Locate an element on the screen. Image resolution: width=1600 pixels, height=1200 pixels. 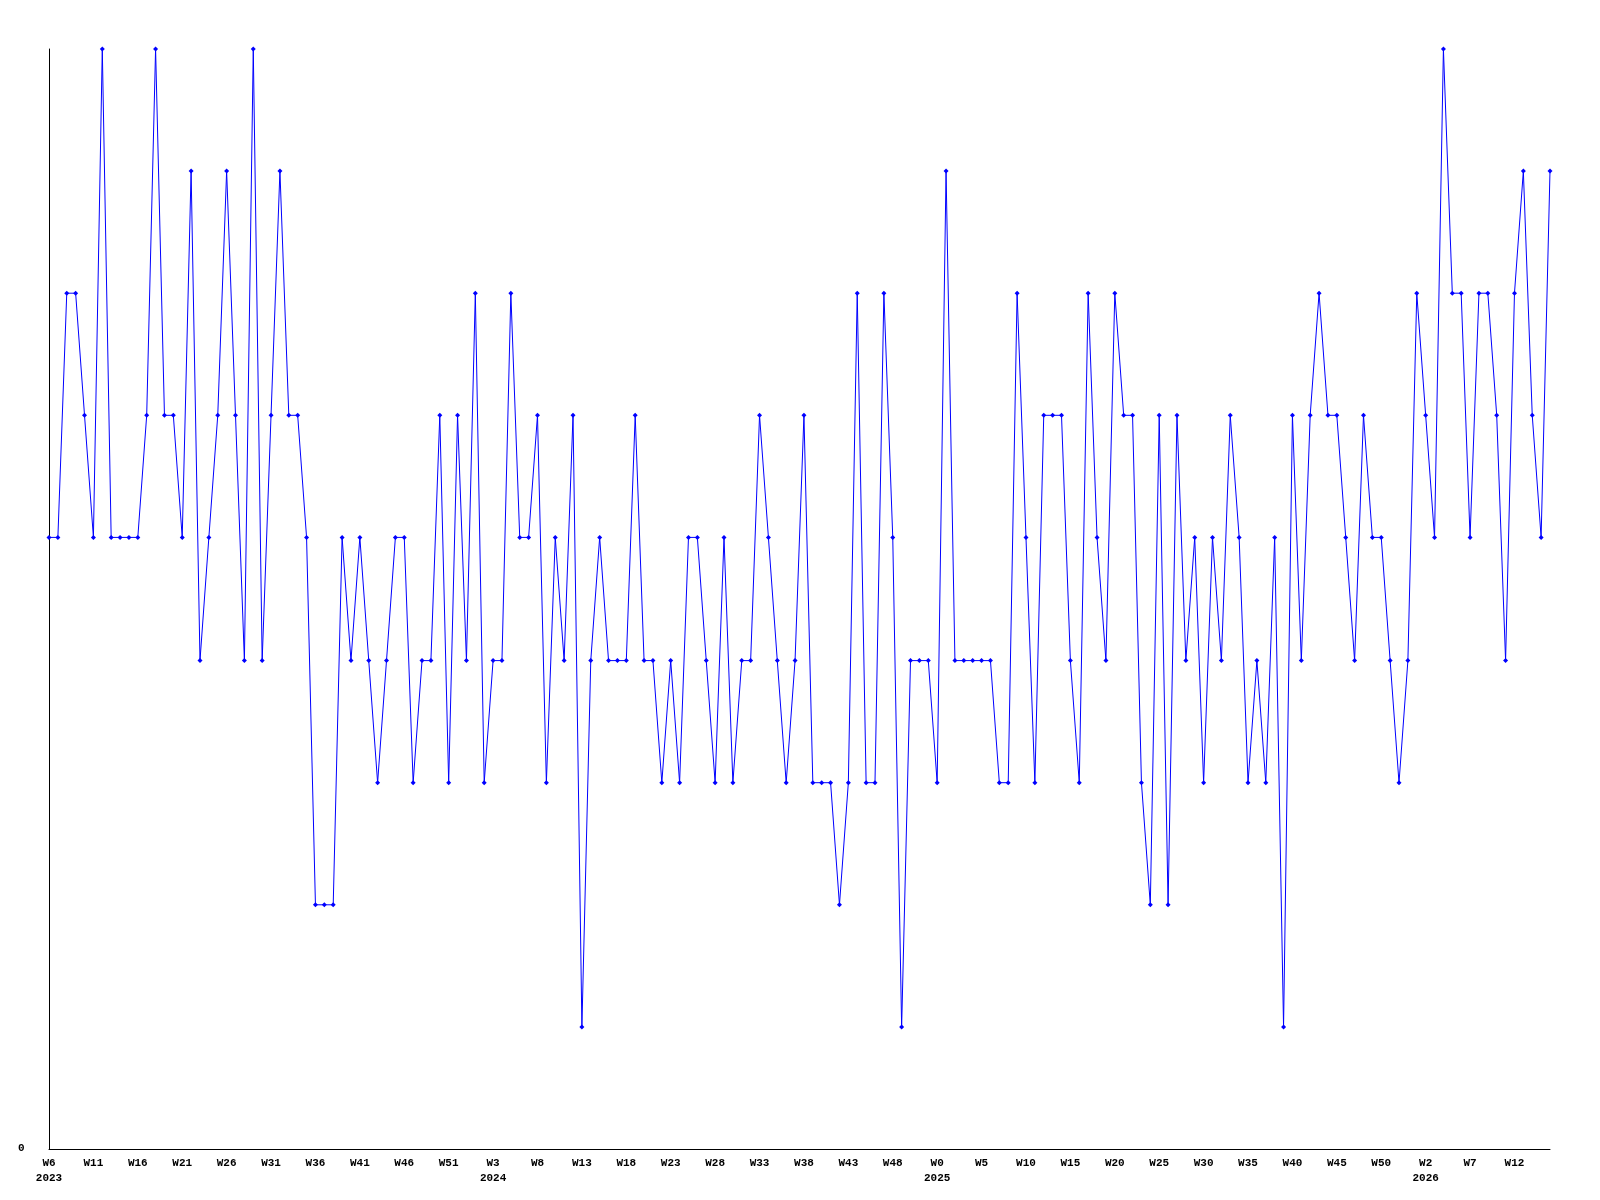
x-tick-label: W0 2025 is located at coordinates (937, 1170).